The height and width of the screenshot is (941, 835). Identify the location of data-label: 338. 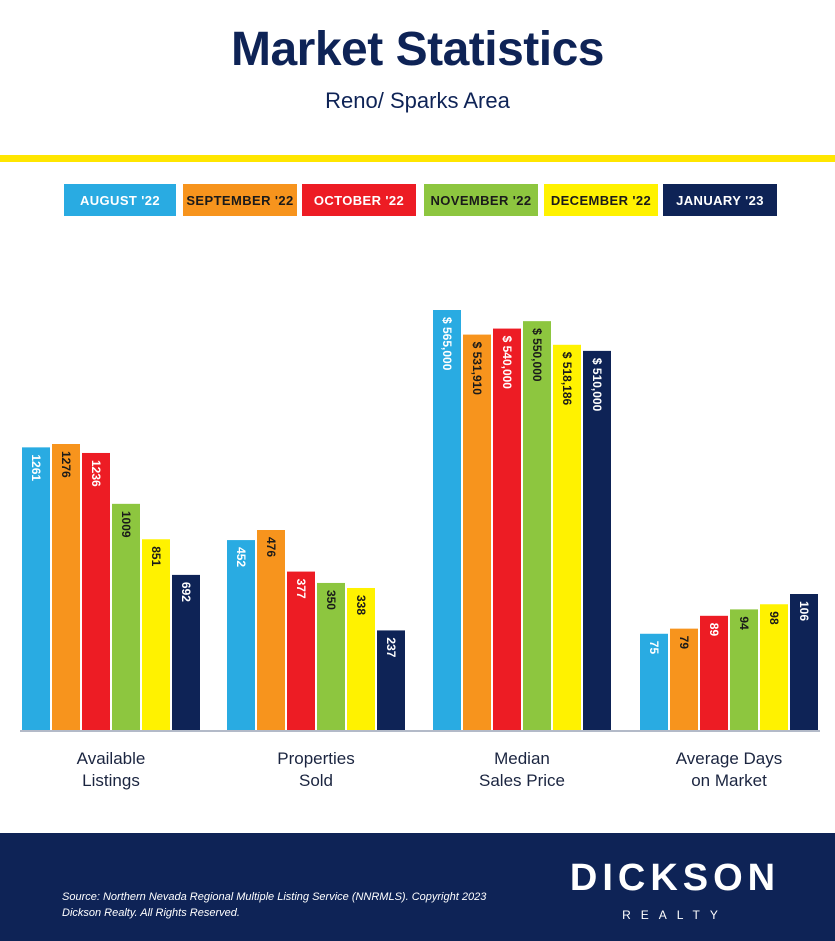
(361, 605).